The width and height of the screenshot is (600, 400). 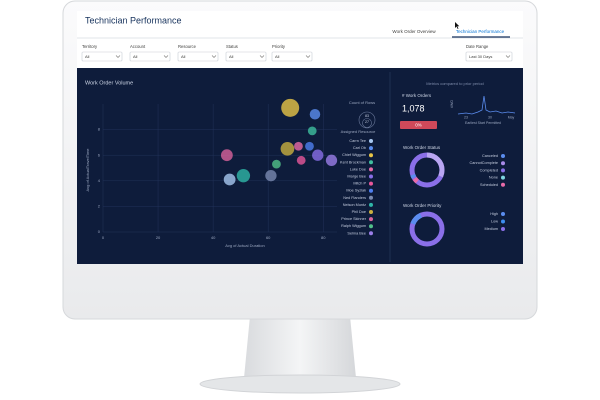 What do you see at coordinates (413, 108) in the screenshot?
I see `kpi-value: 1,078` at bounding box center [413, 108].